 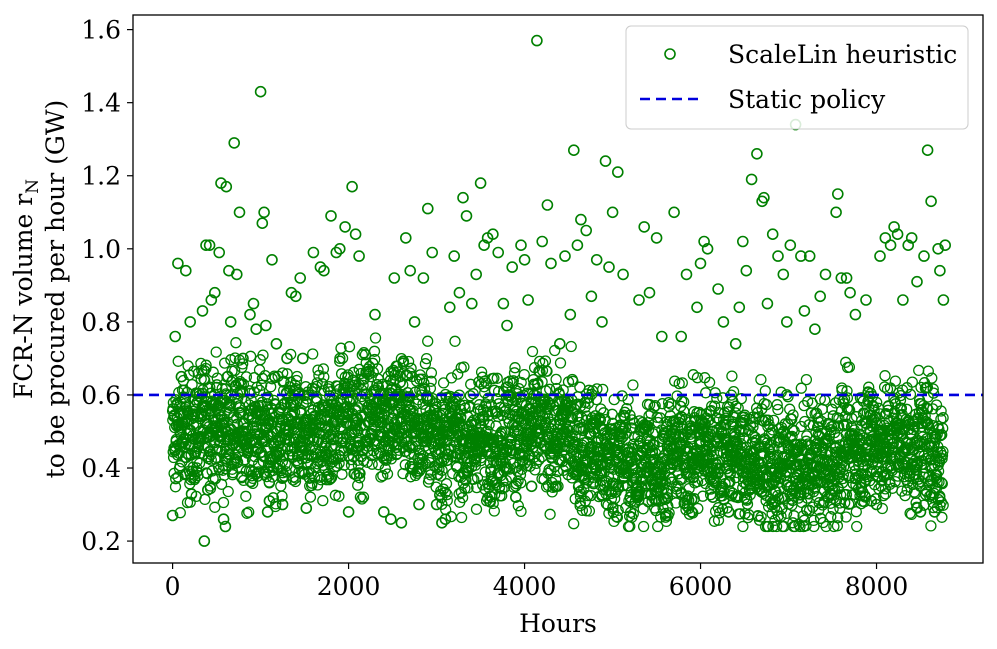 What do you see at coordinates (797, 77) in the screenshot?
I see `legend: ScaleLin heuristic Static policy` at bounding box center [797, 77].